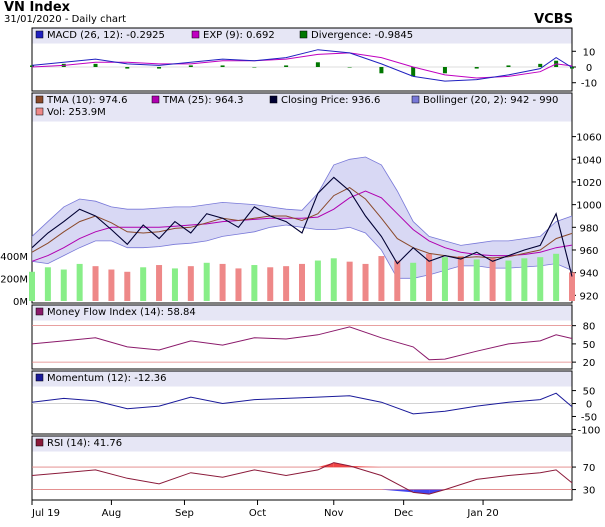  I want to click on rsi-ytick-label-0: 70, so click(589, 468).